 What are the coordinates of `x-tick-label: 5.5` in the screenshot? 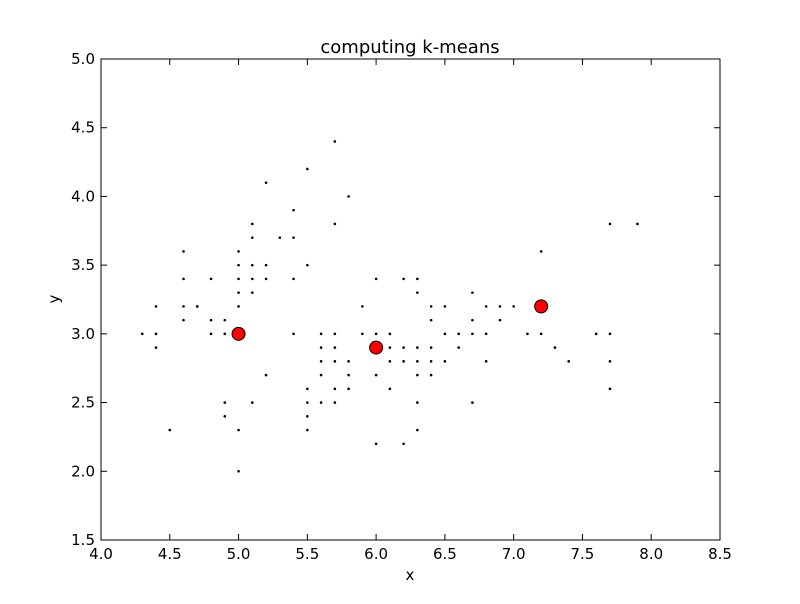 It's located at (307, 554).